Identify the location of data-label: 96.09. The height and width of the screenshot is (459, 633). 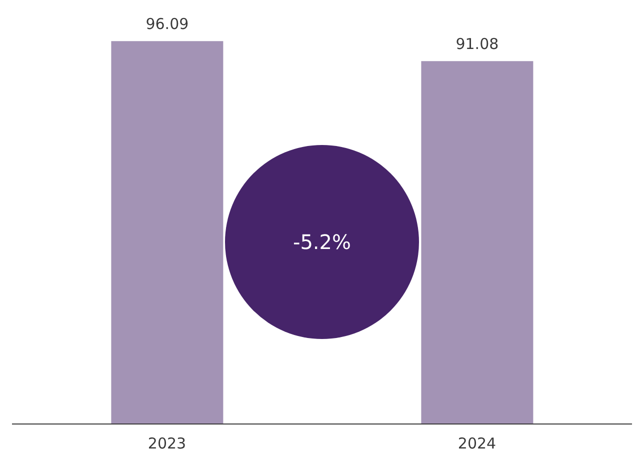
(167, 24).